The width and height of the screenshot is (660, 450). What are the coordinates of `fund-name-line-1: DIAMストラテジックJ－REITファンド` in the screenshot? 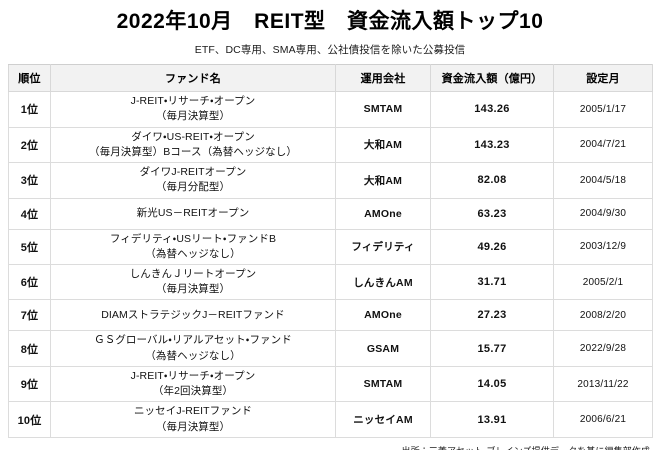 It's located at (193, 314).